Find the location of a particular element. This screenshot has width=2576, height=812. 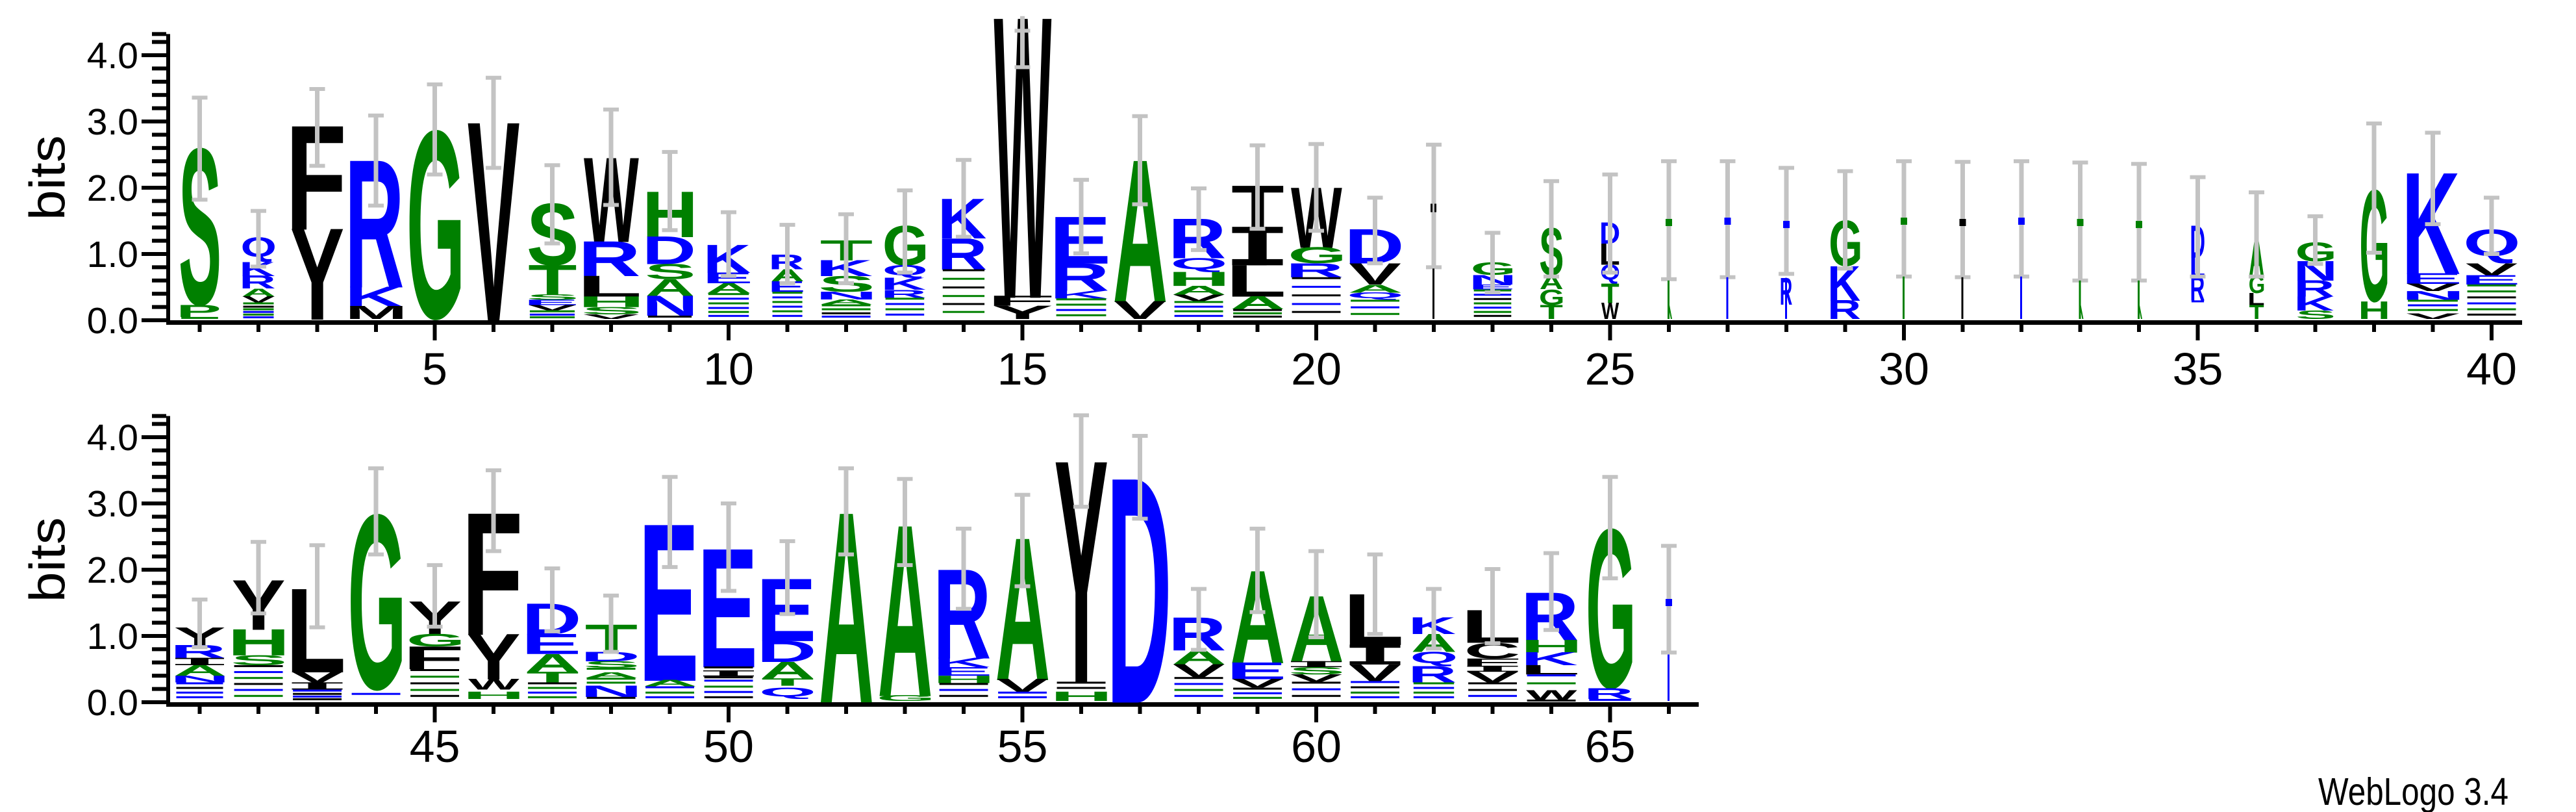

svg-text: 50 is located at coordinates (728, 746).